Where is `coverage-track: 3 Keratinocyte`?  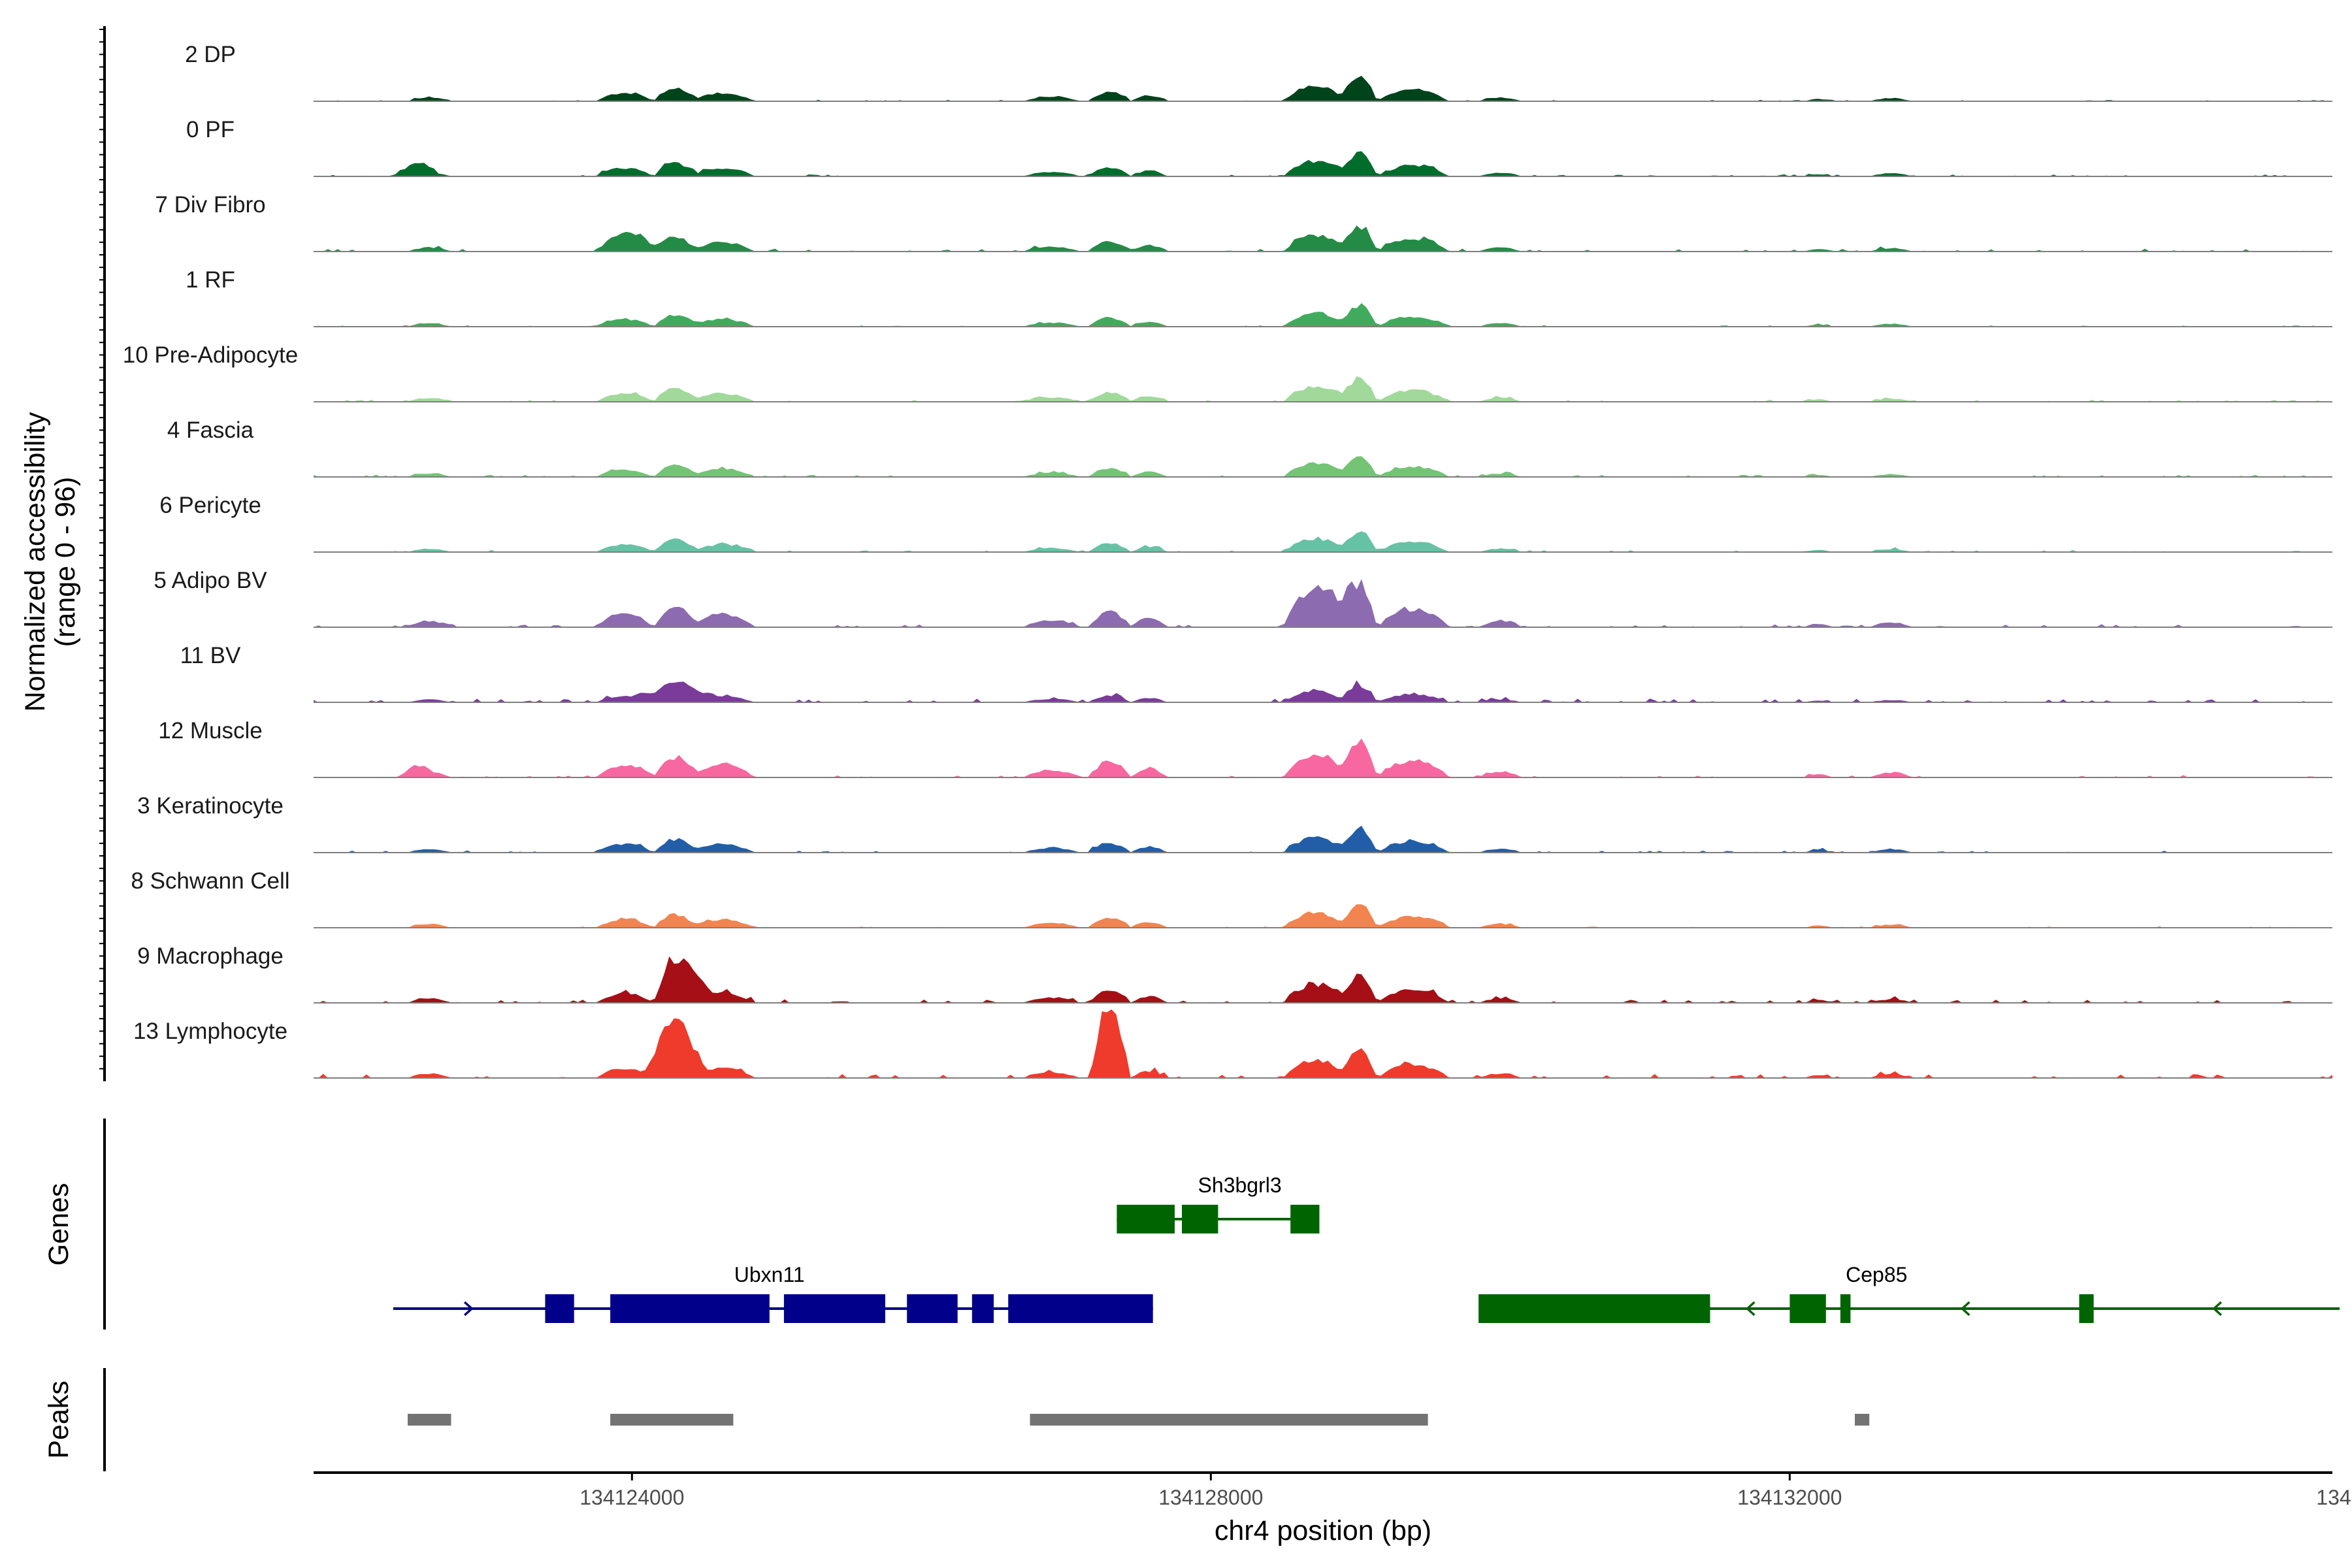 coverage-track: 3 Keratinocyte is located at coordinates (1234, 823).